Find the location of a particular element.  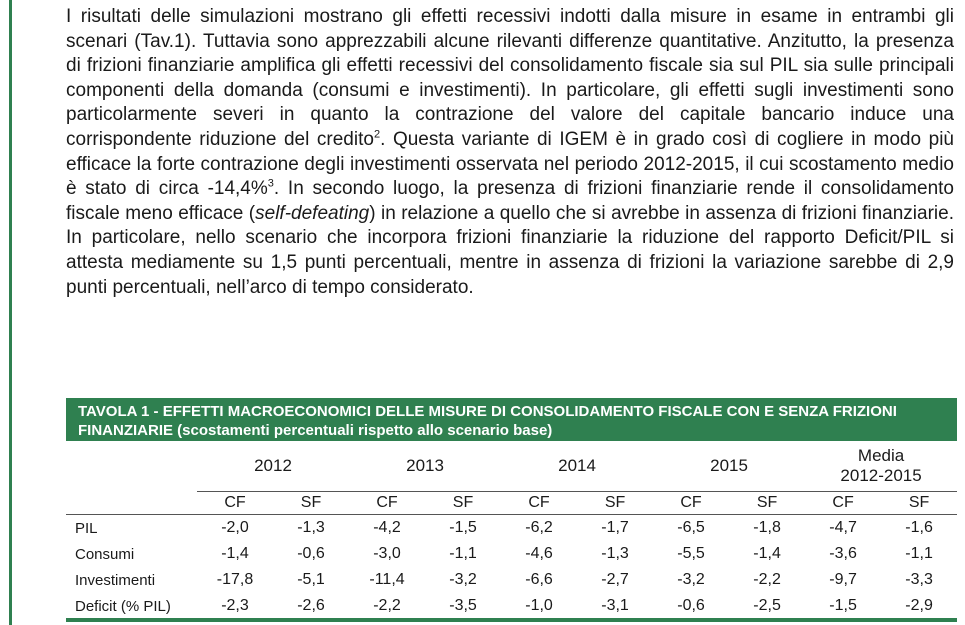

table-cell: -2,6 is located at coordinates (311, 605).